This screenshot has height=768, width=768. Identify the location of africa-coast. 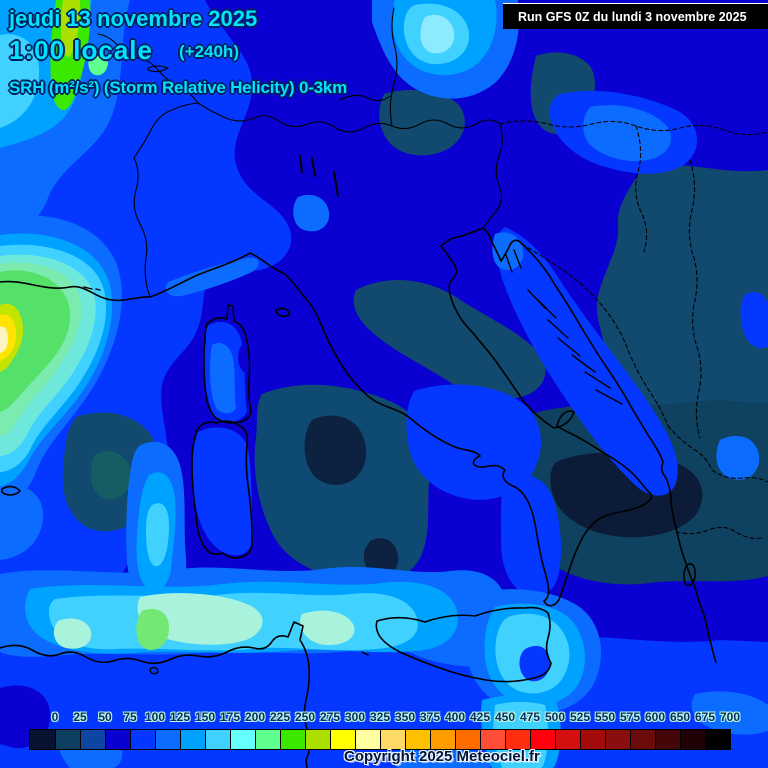
(155, 694).